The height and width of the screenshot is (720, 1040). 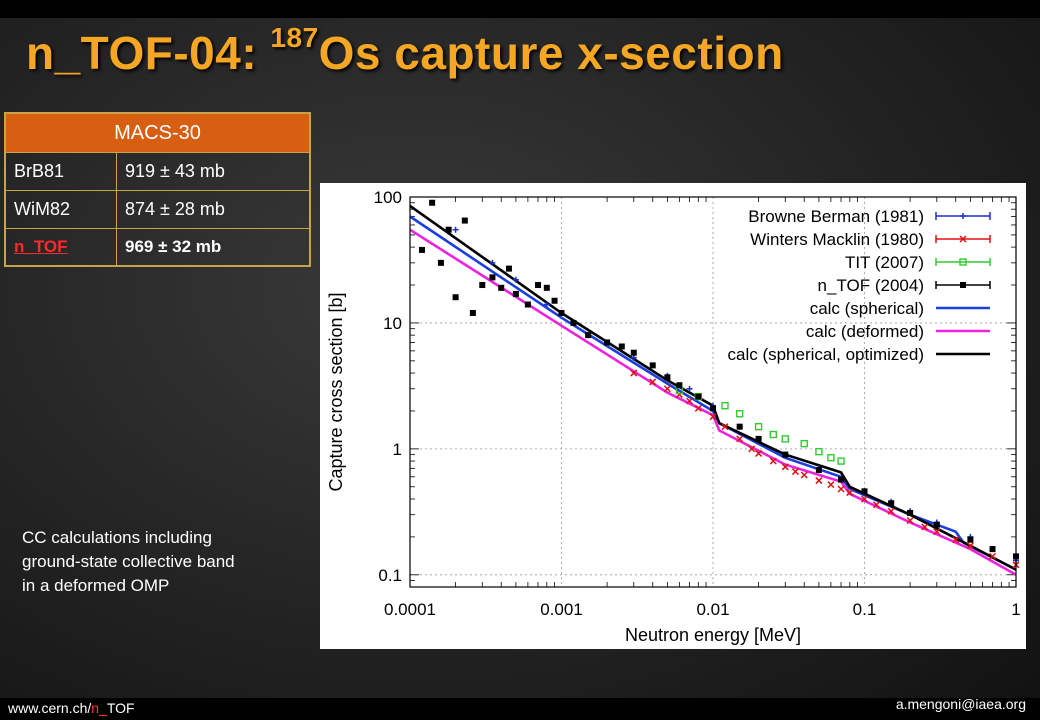 I want to click on row-value: 874 ± 28 mb, so click(x=213, y=209).